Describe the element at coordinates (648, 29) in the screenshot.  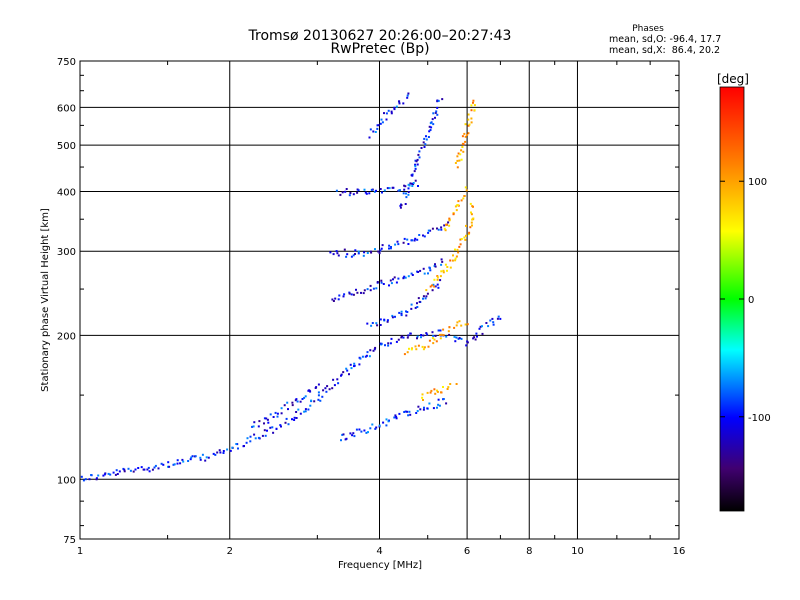
I see `legend-title: Phases` at that location.